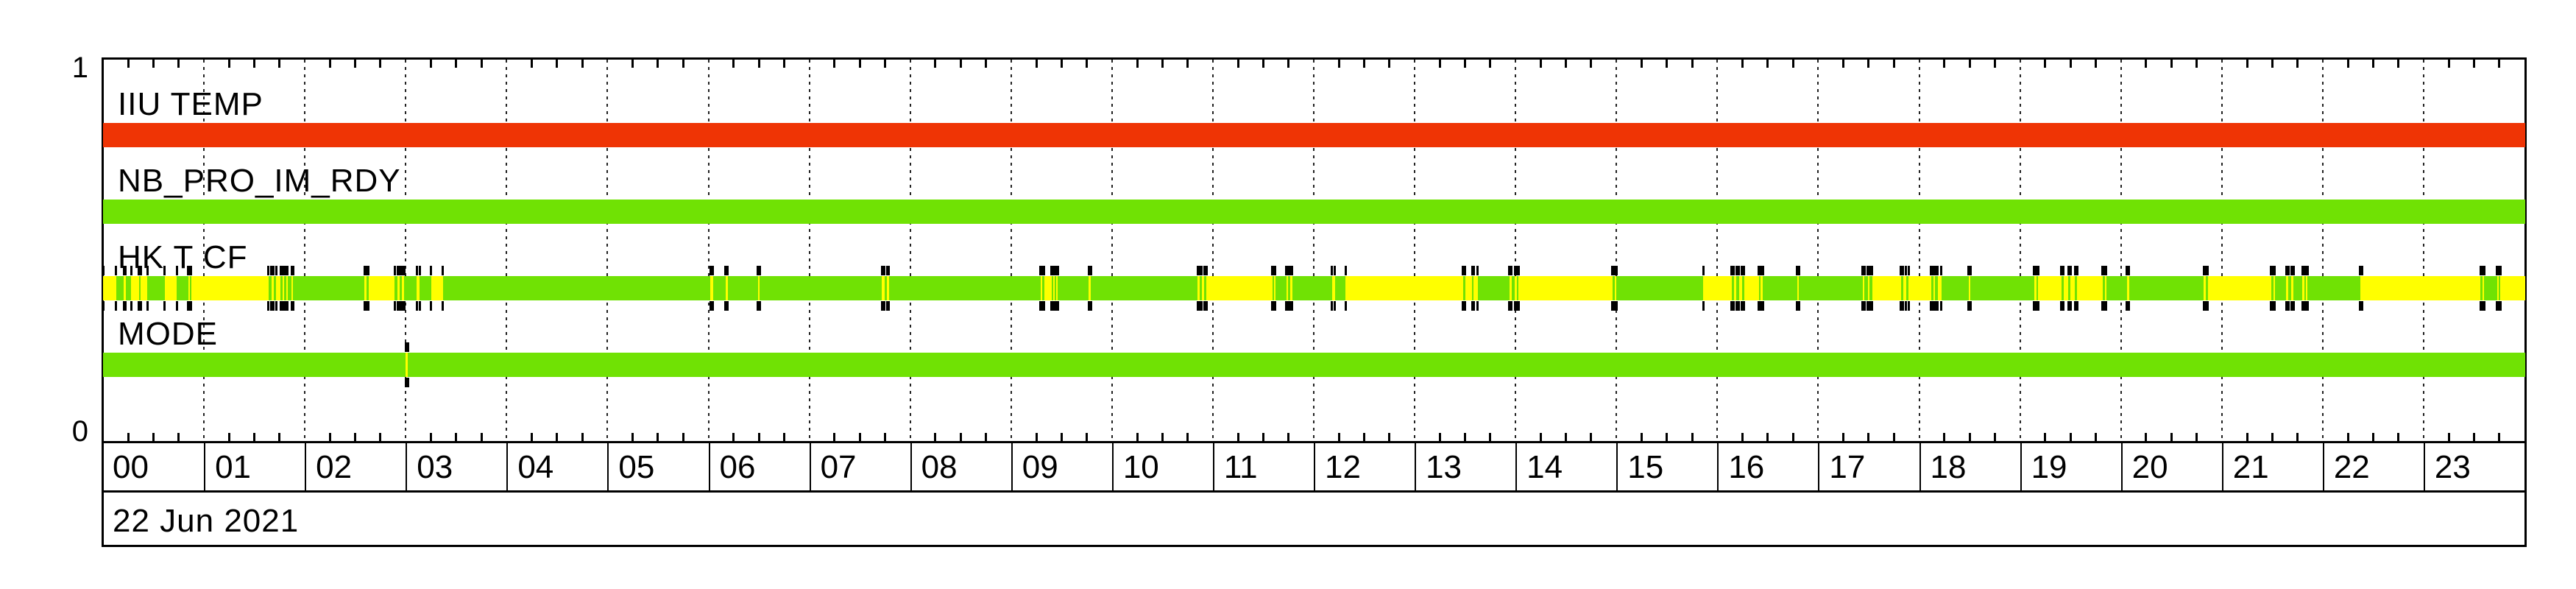 This screenshot has height=589, width=2576. I want to click on hour-cell: 11, so click(1263, 466).